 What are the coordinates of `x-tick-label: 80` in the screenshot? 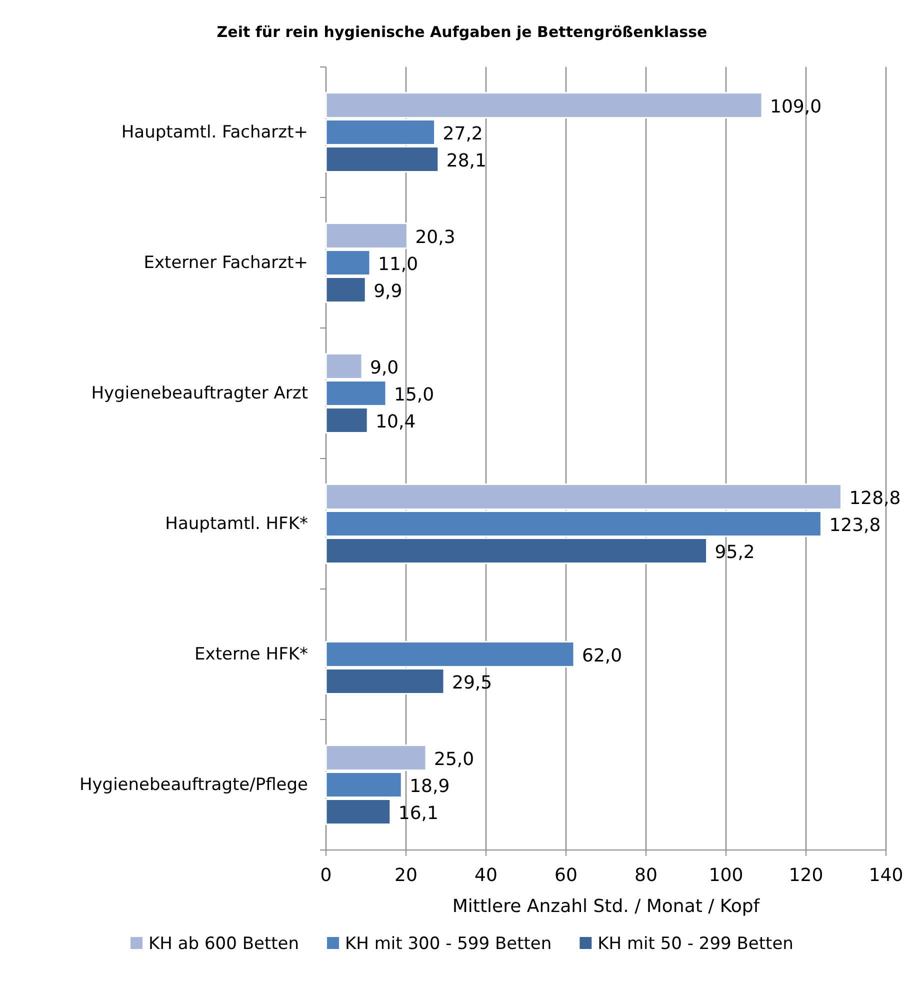 It's located at (646, 875).